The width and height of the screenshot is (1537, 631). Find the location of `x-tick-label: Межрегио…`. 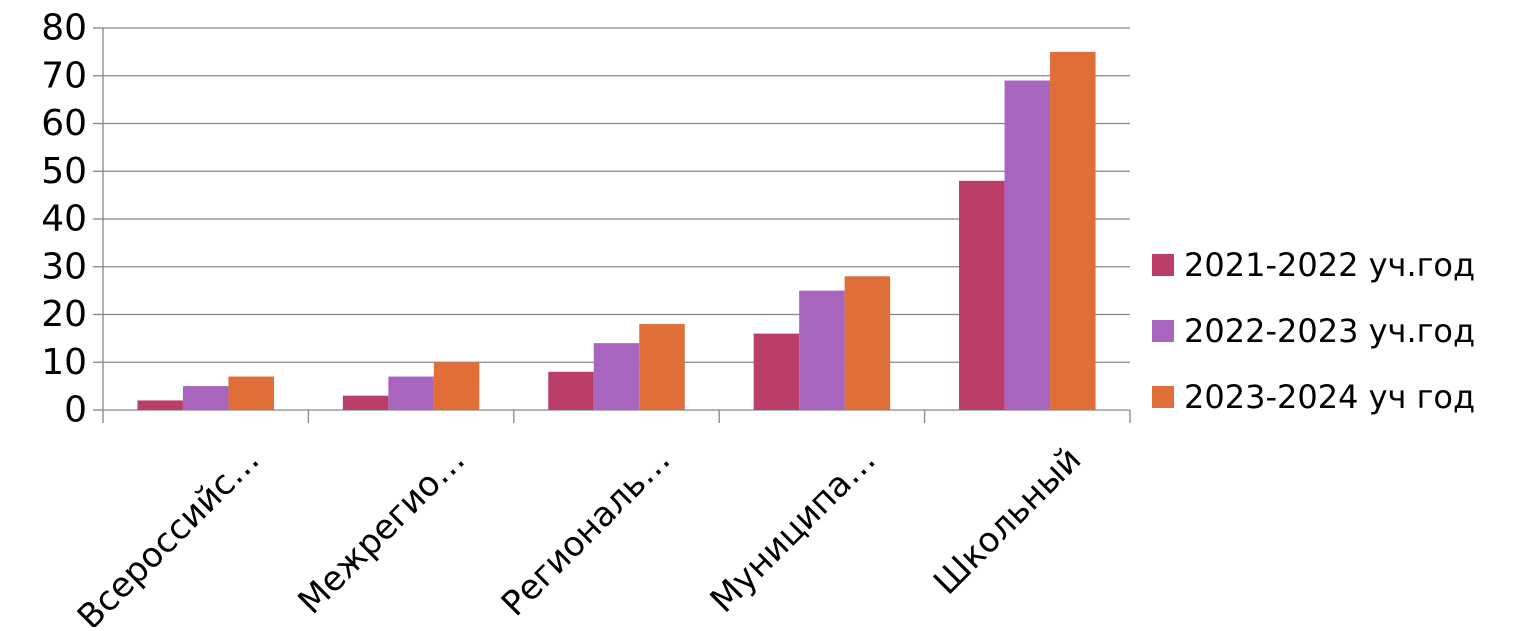

x-tick-label: Межрегио… is located at coordinates (381, 531).